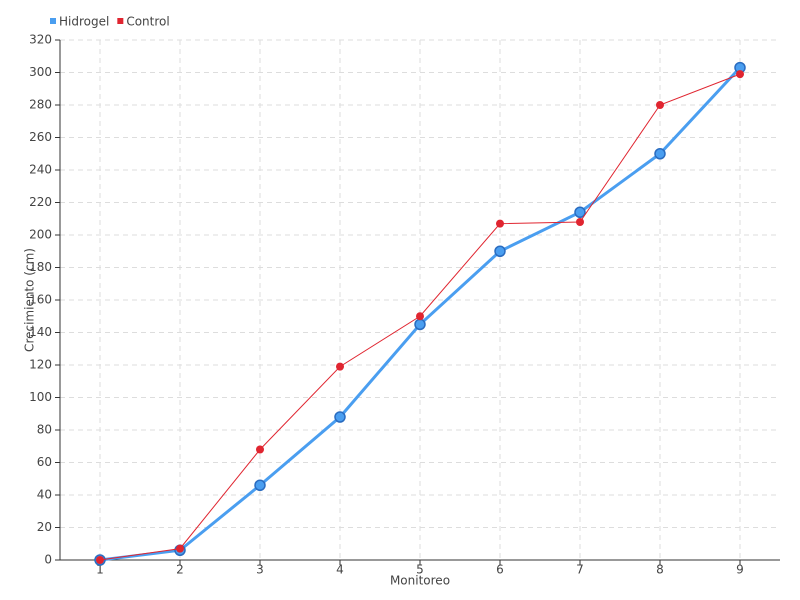 The image size is (800, 600). What do you see at coordinates (40, 72) in the screenshot?
I see `y-tick-label: 300` at bounding box center [40, 72].